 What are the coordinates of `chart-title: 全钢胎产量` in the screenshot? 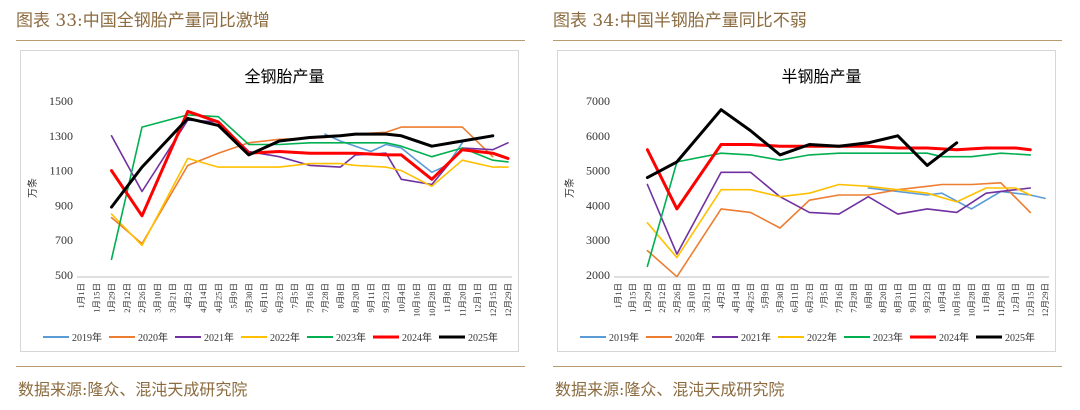 It's located at (284, 76).